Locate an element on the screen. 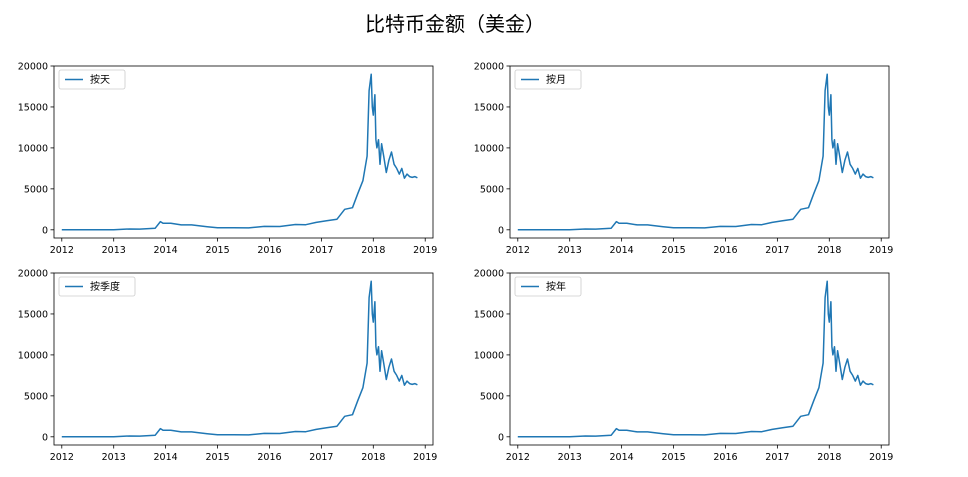 This screenshot has height=477, width=968. legend-label: 按年 is located at coordinates (556, 286).